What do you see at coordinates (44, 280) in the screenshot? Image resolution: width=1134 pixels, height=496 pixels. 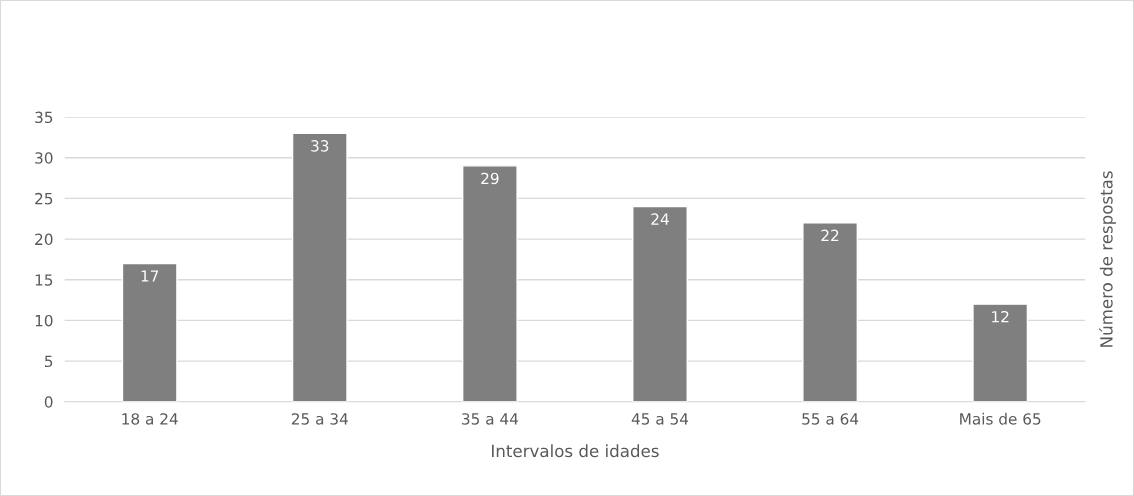 I see `y-tick-label: 15` at bounding box center [44, 280].